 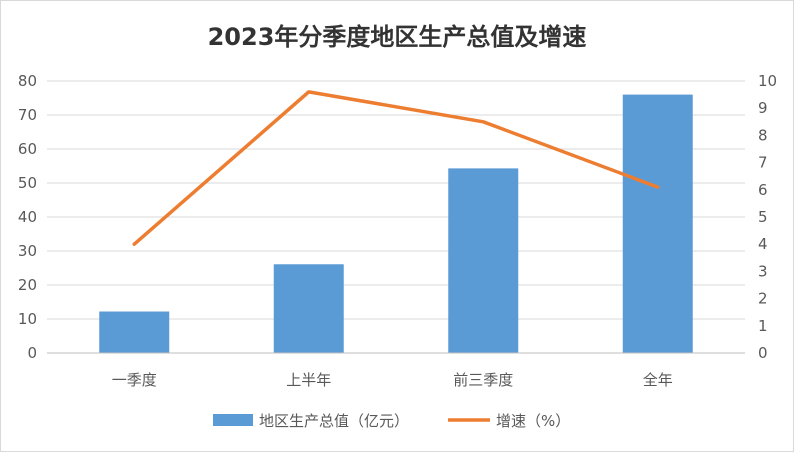 I want to click on right-axis-tick-label: 3, so click(x=763, y=271).